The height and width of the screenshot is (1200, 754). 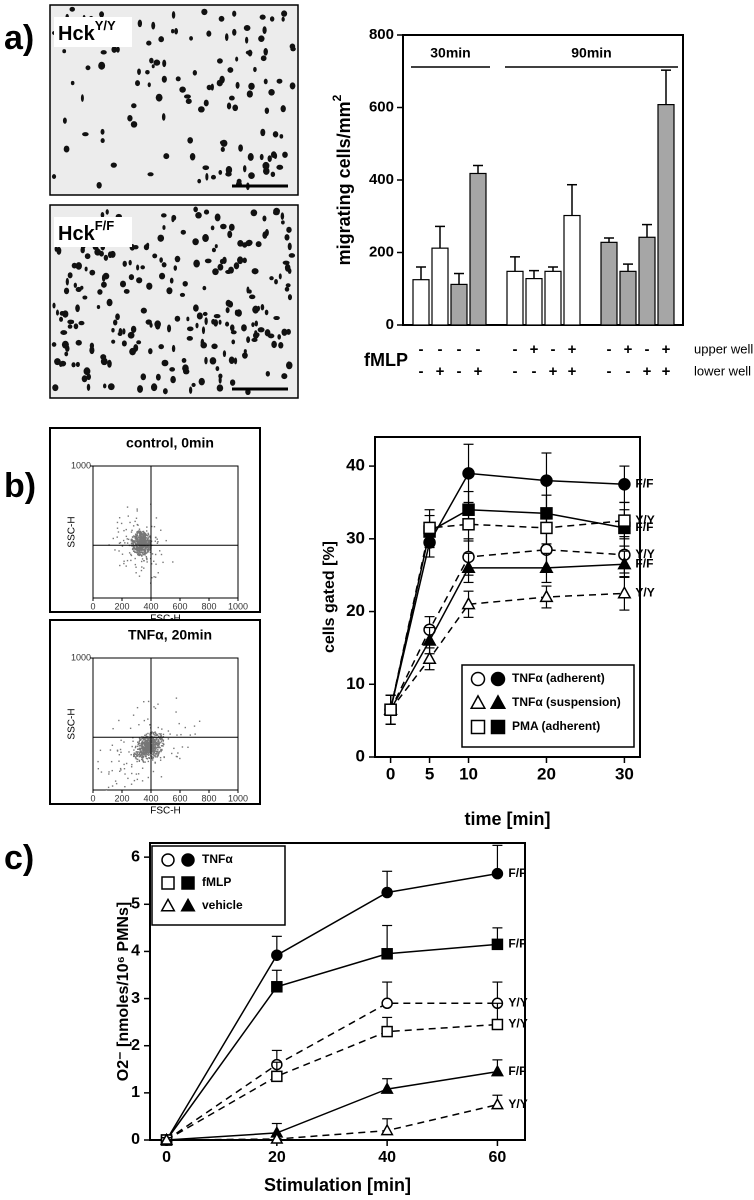 What do you see at coordinates (135, 951) in the screenshot?
I see `y-tick-label: 4` at bounding box center [135, 951].